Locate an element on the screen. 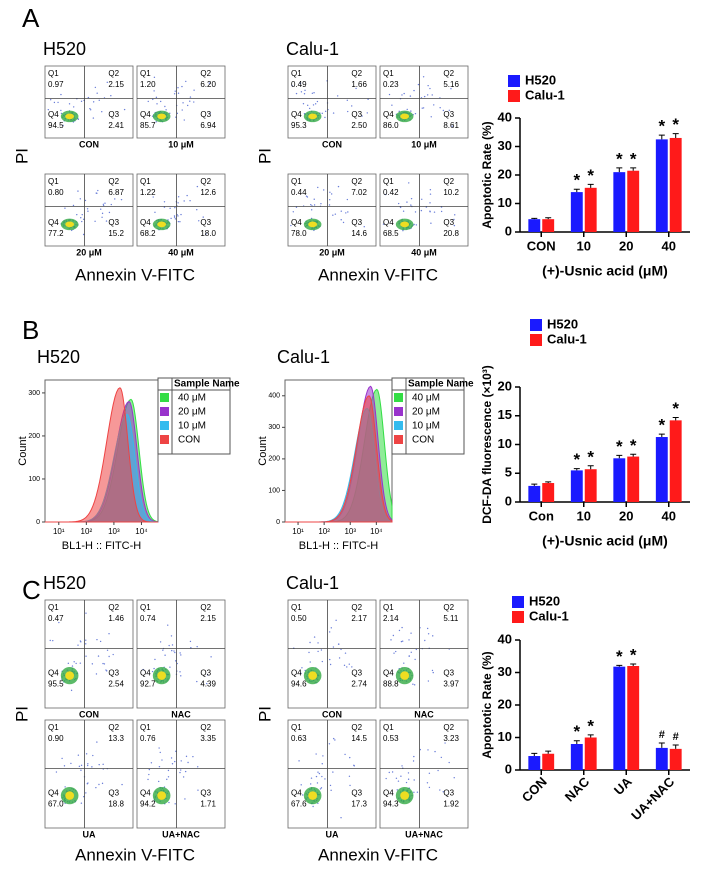  quadrant-value: 1.20 is located at coordinates (148, 84).